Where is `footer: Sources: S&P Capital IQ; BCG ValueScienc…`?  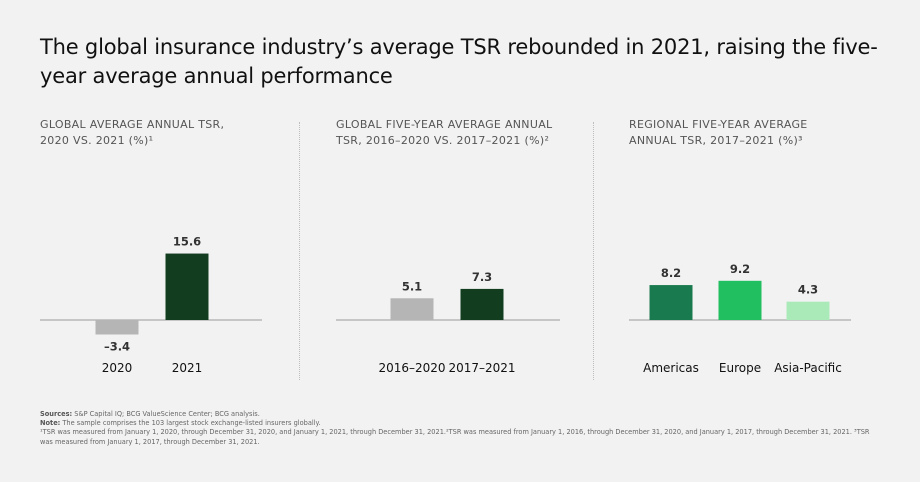 footer: Sources: S&P Capital IQ; BCG ValueScienc… is located at coordinates (460, 428).